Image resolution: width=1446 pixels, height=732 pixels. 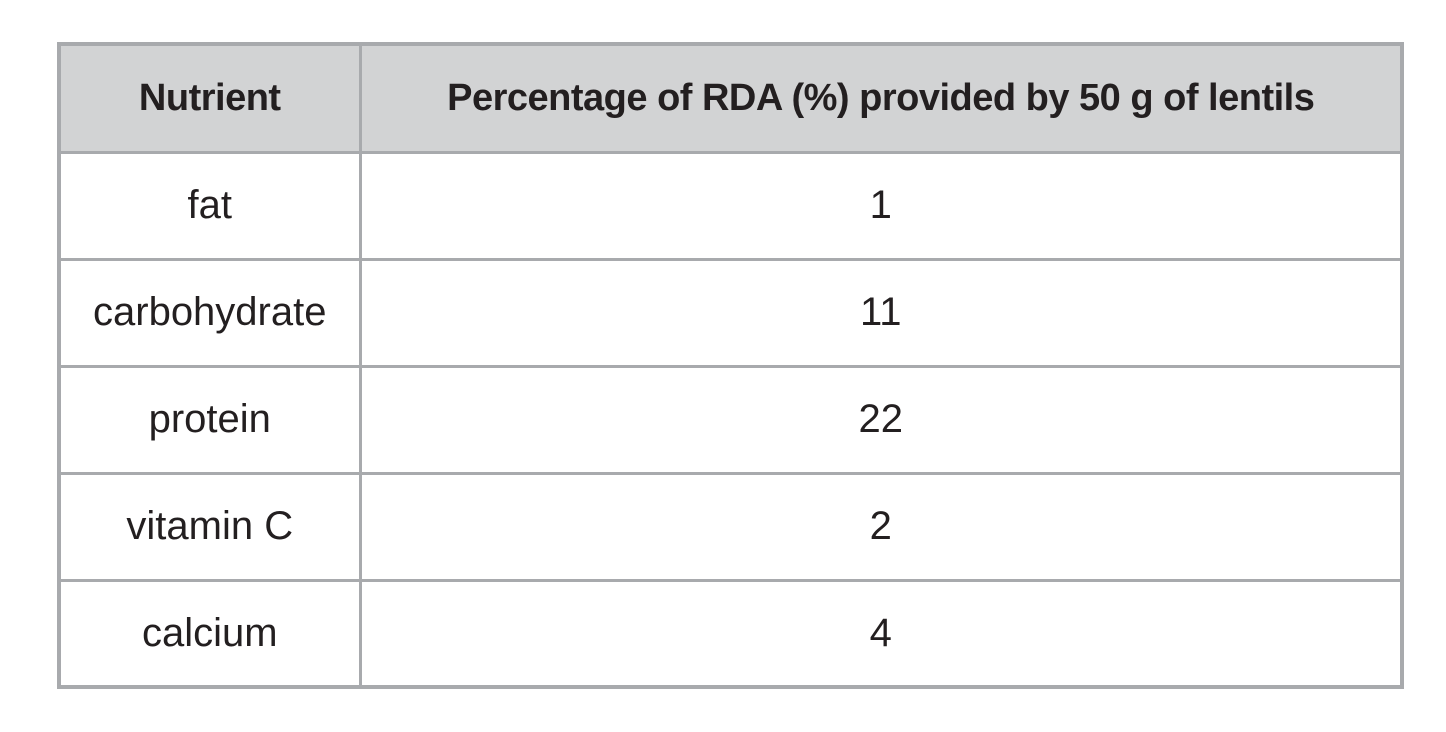 I want to click on nutrient-cell-vitamin-c: vitamin C, so click(x=209, y=526).